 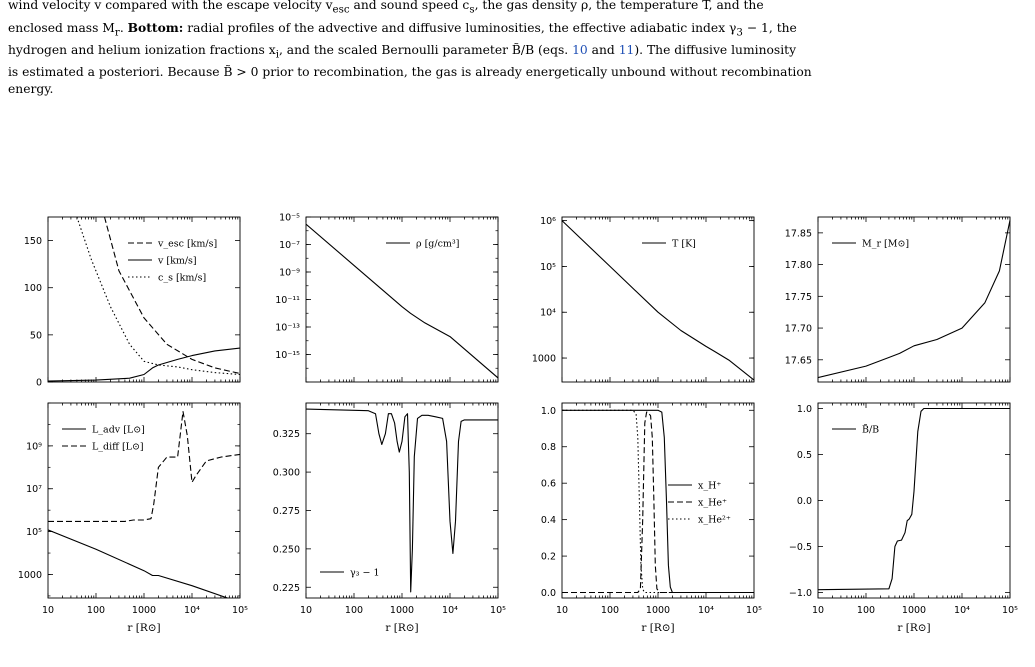 What do you see at coordinates (437, 244) in the screenshot?
I see `legend-label: ρ [g/cm³]` at bounding box center [437, 244].